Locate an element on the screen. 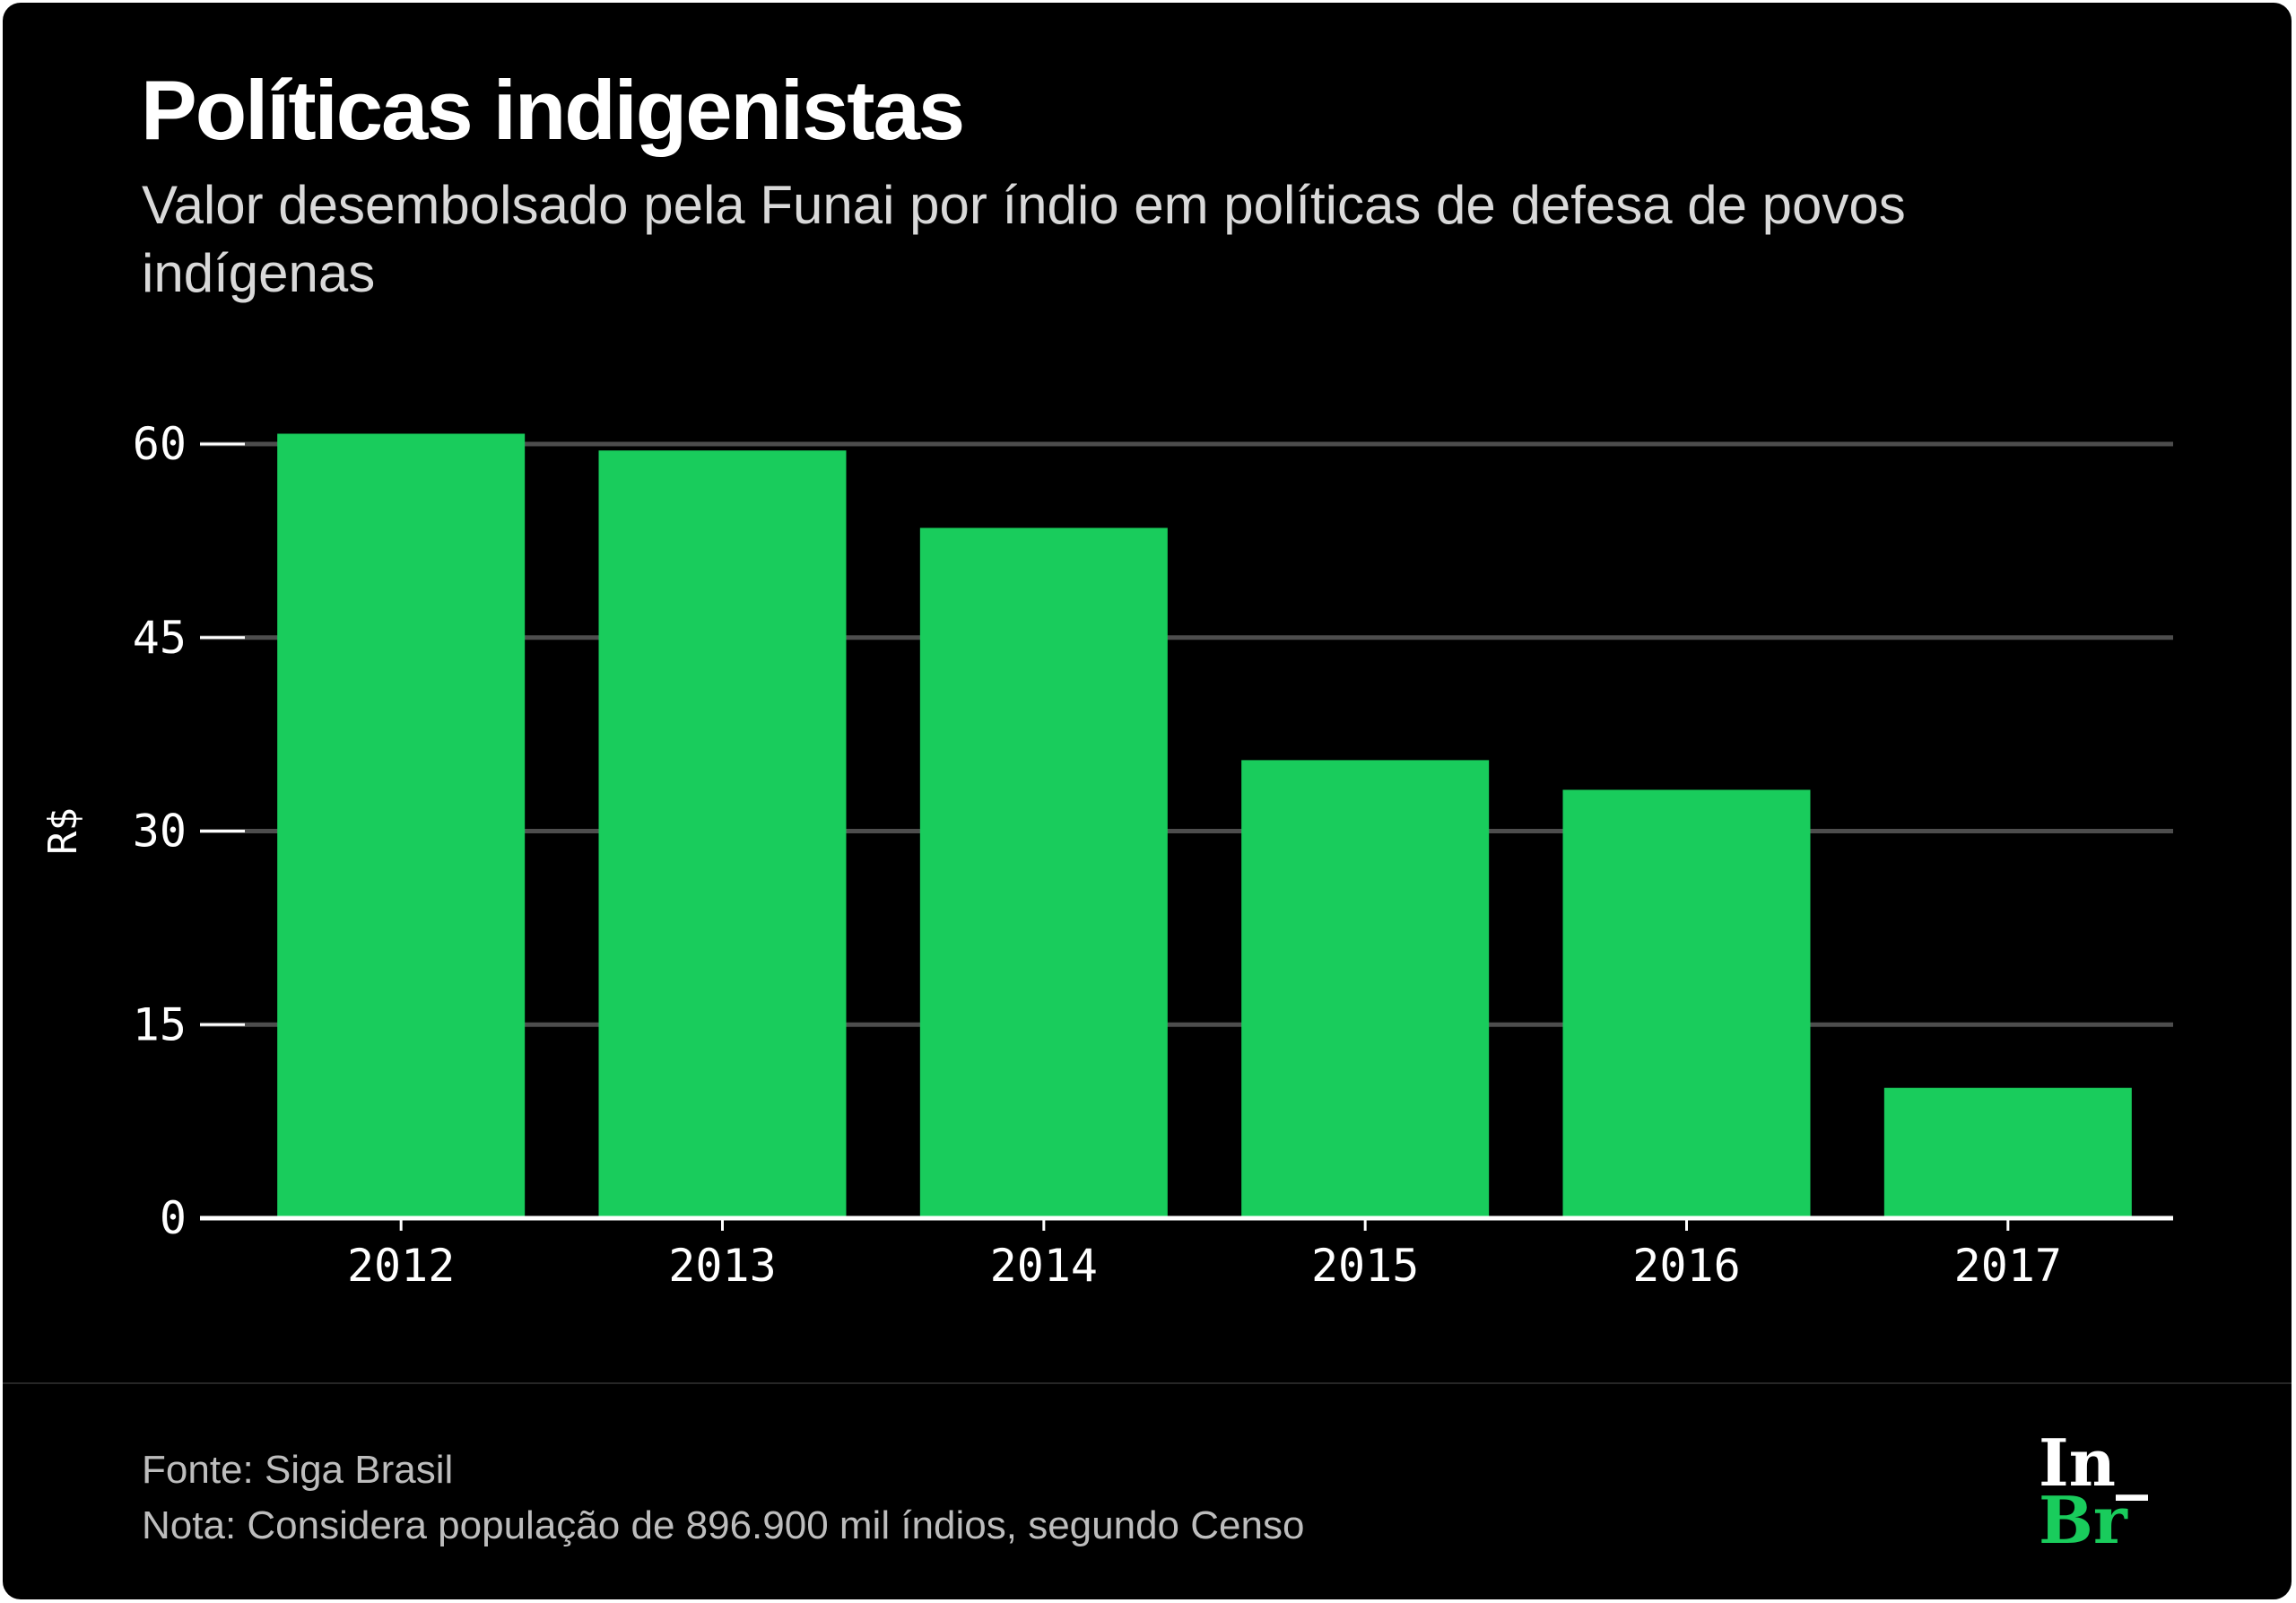 The height and width of the screenshot is (1603, 2296). logo-line-1: In_ is located at coordinates (2094, 1462).